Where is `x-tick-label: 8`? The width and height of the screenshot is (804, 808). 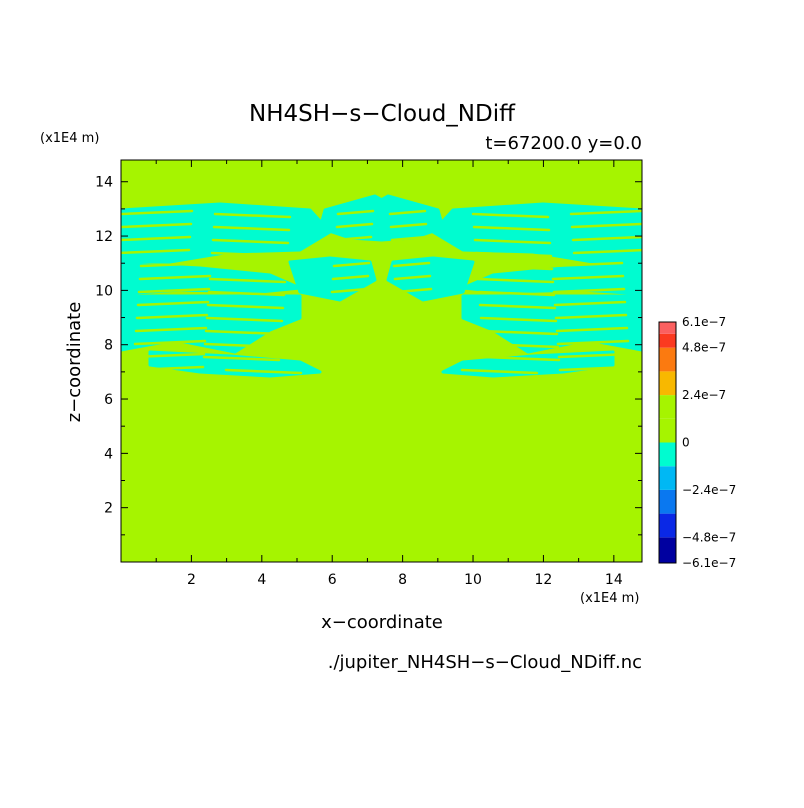 x-tick-label: 8 is located at coordinates (402, 580).